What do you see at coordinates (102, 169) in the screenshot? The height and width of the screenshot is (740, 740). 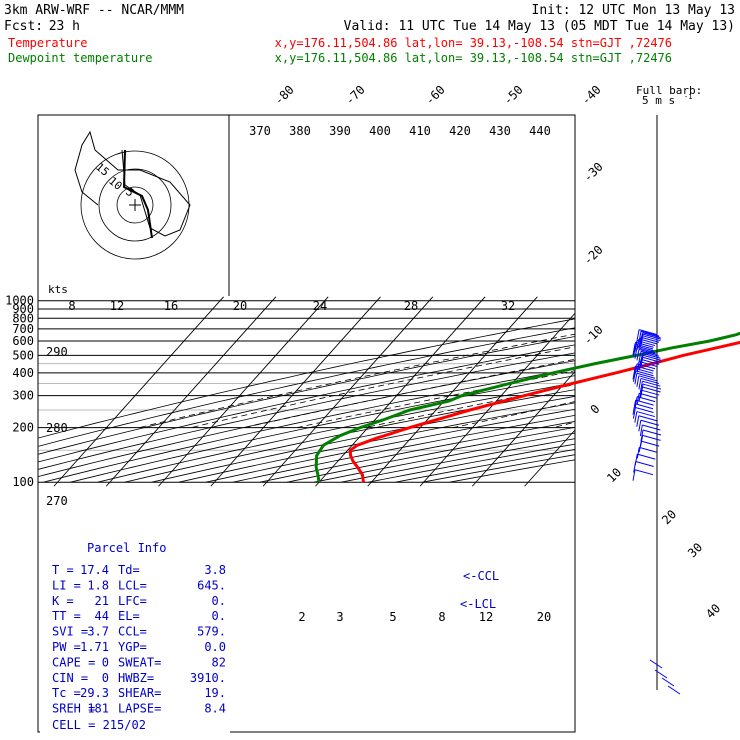 I see `hodo-ring-label: 15` at bounding box center [102, 169].